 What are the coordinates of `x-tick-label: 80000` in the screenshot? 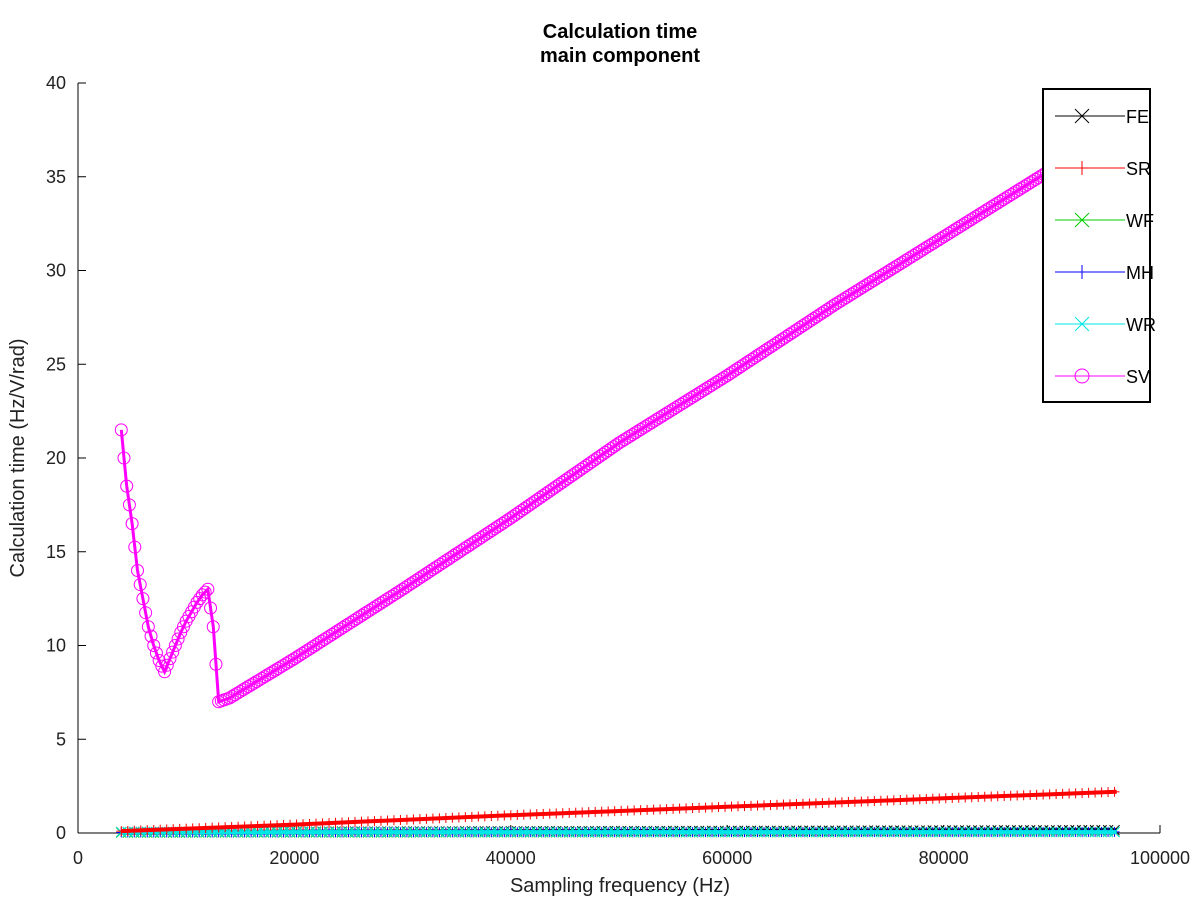 It's located at (944, 858).